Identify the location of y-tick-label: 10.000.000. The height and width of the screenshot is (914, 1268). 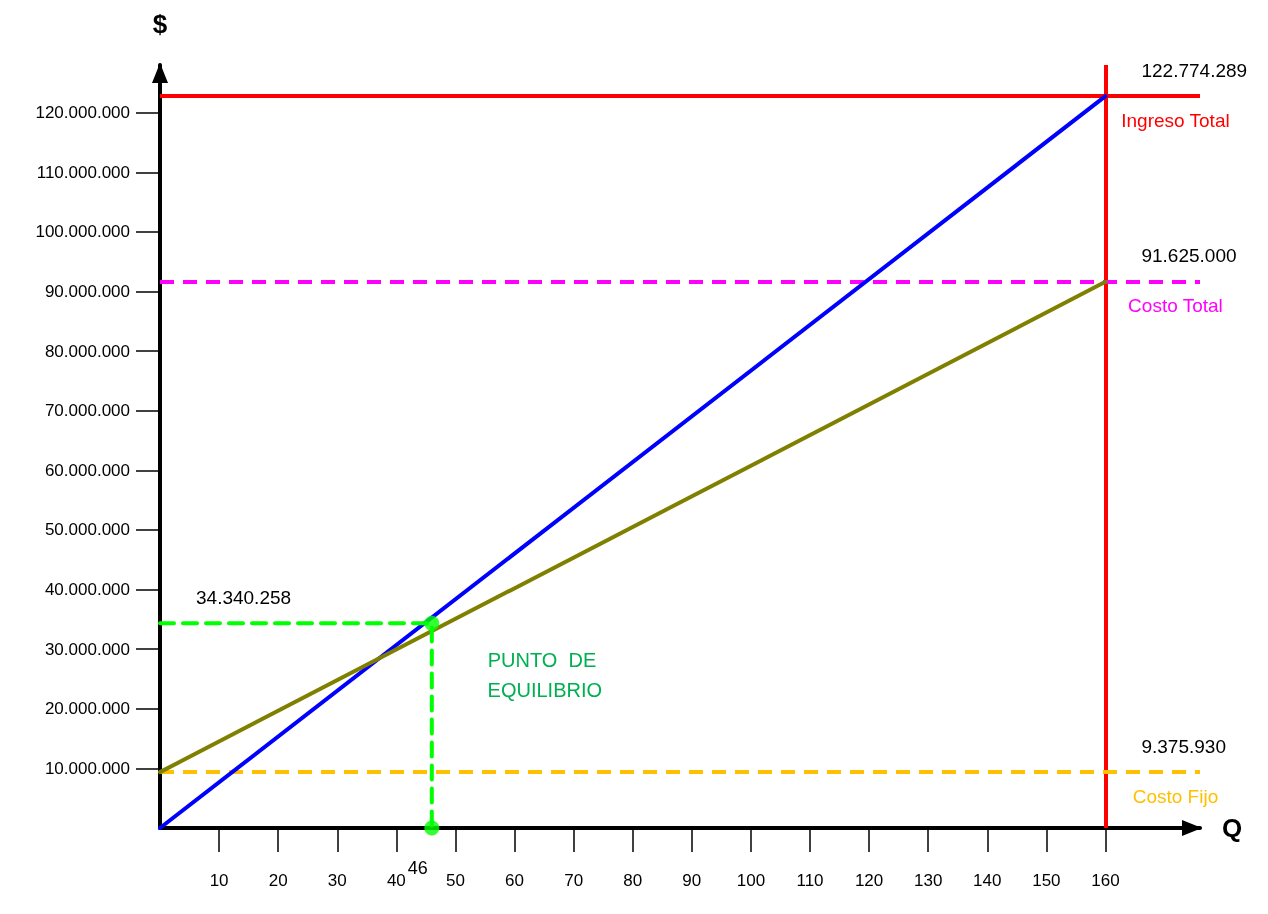
(87, 768).